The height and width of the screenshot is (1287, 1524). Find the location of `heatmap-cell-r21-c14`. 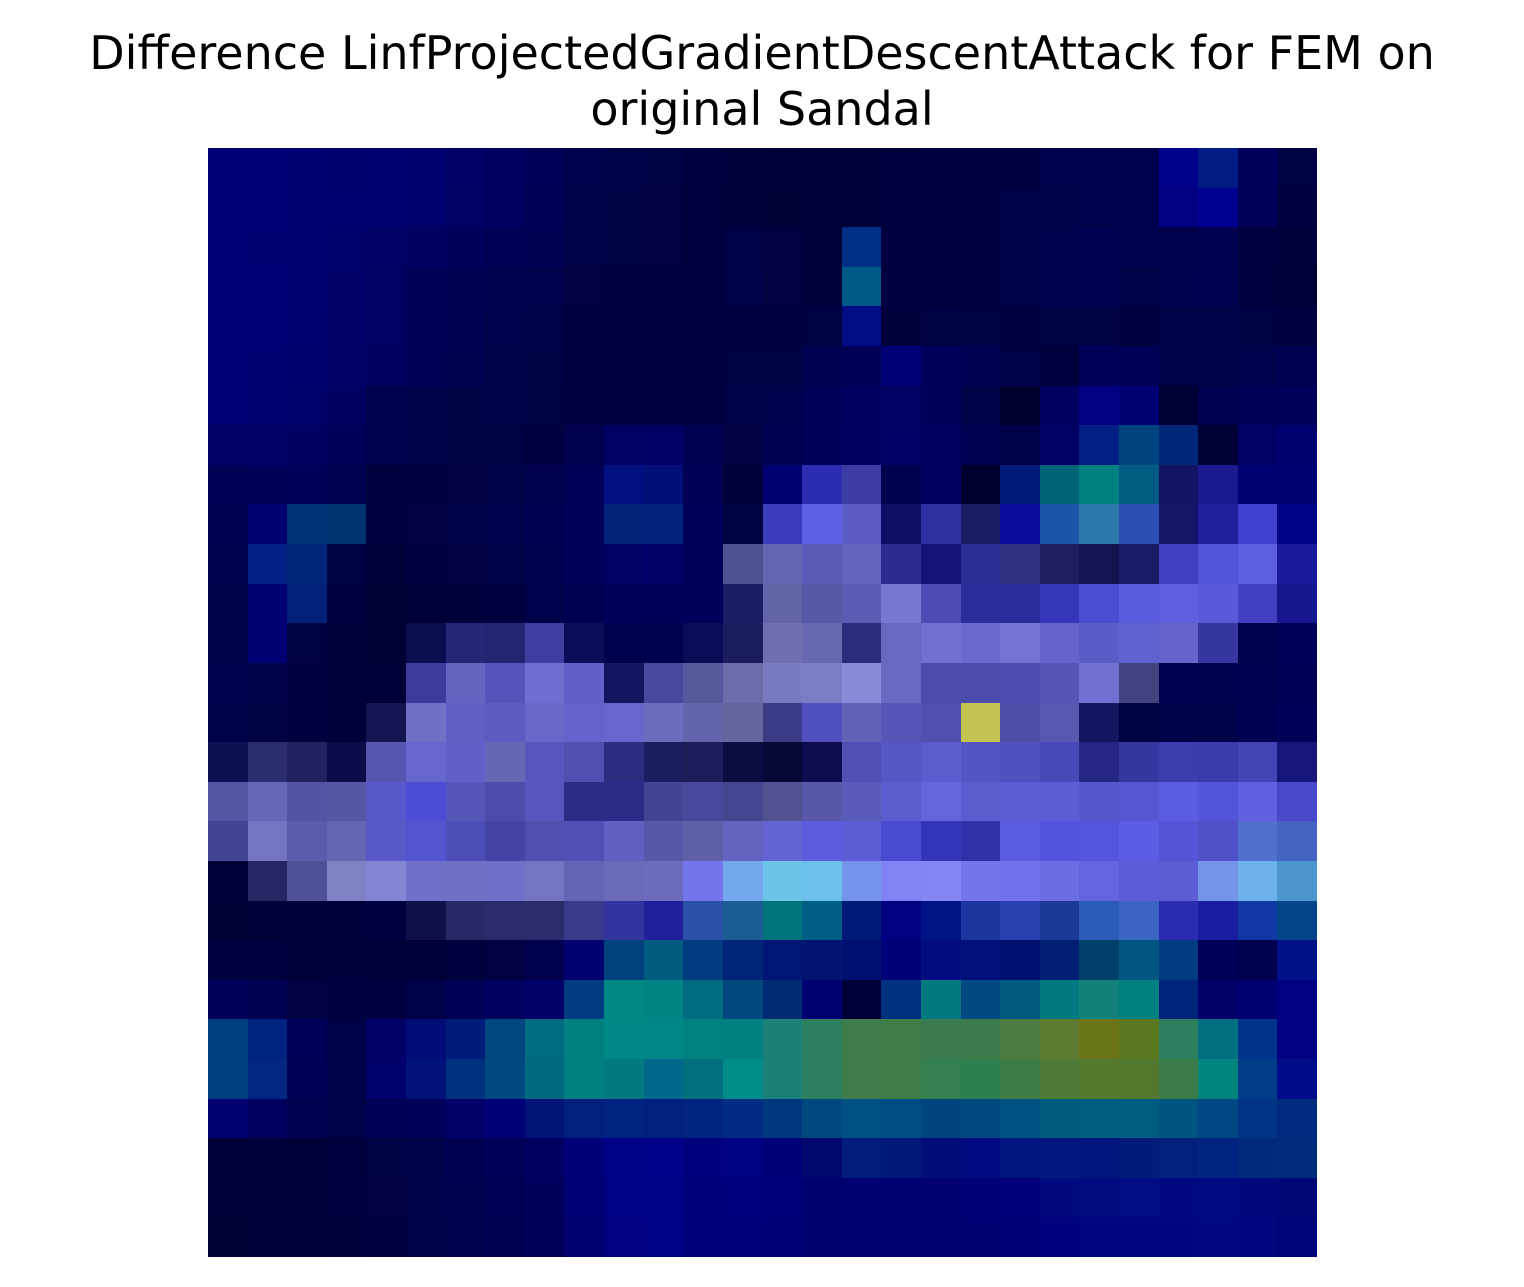

heatmap-cell-r21-c14 is located at coordinates (783, 1000).